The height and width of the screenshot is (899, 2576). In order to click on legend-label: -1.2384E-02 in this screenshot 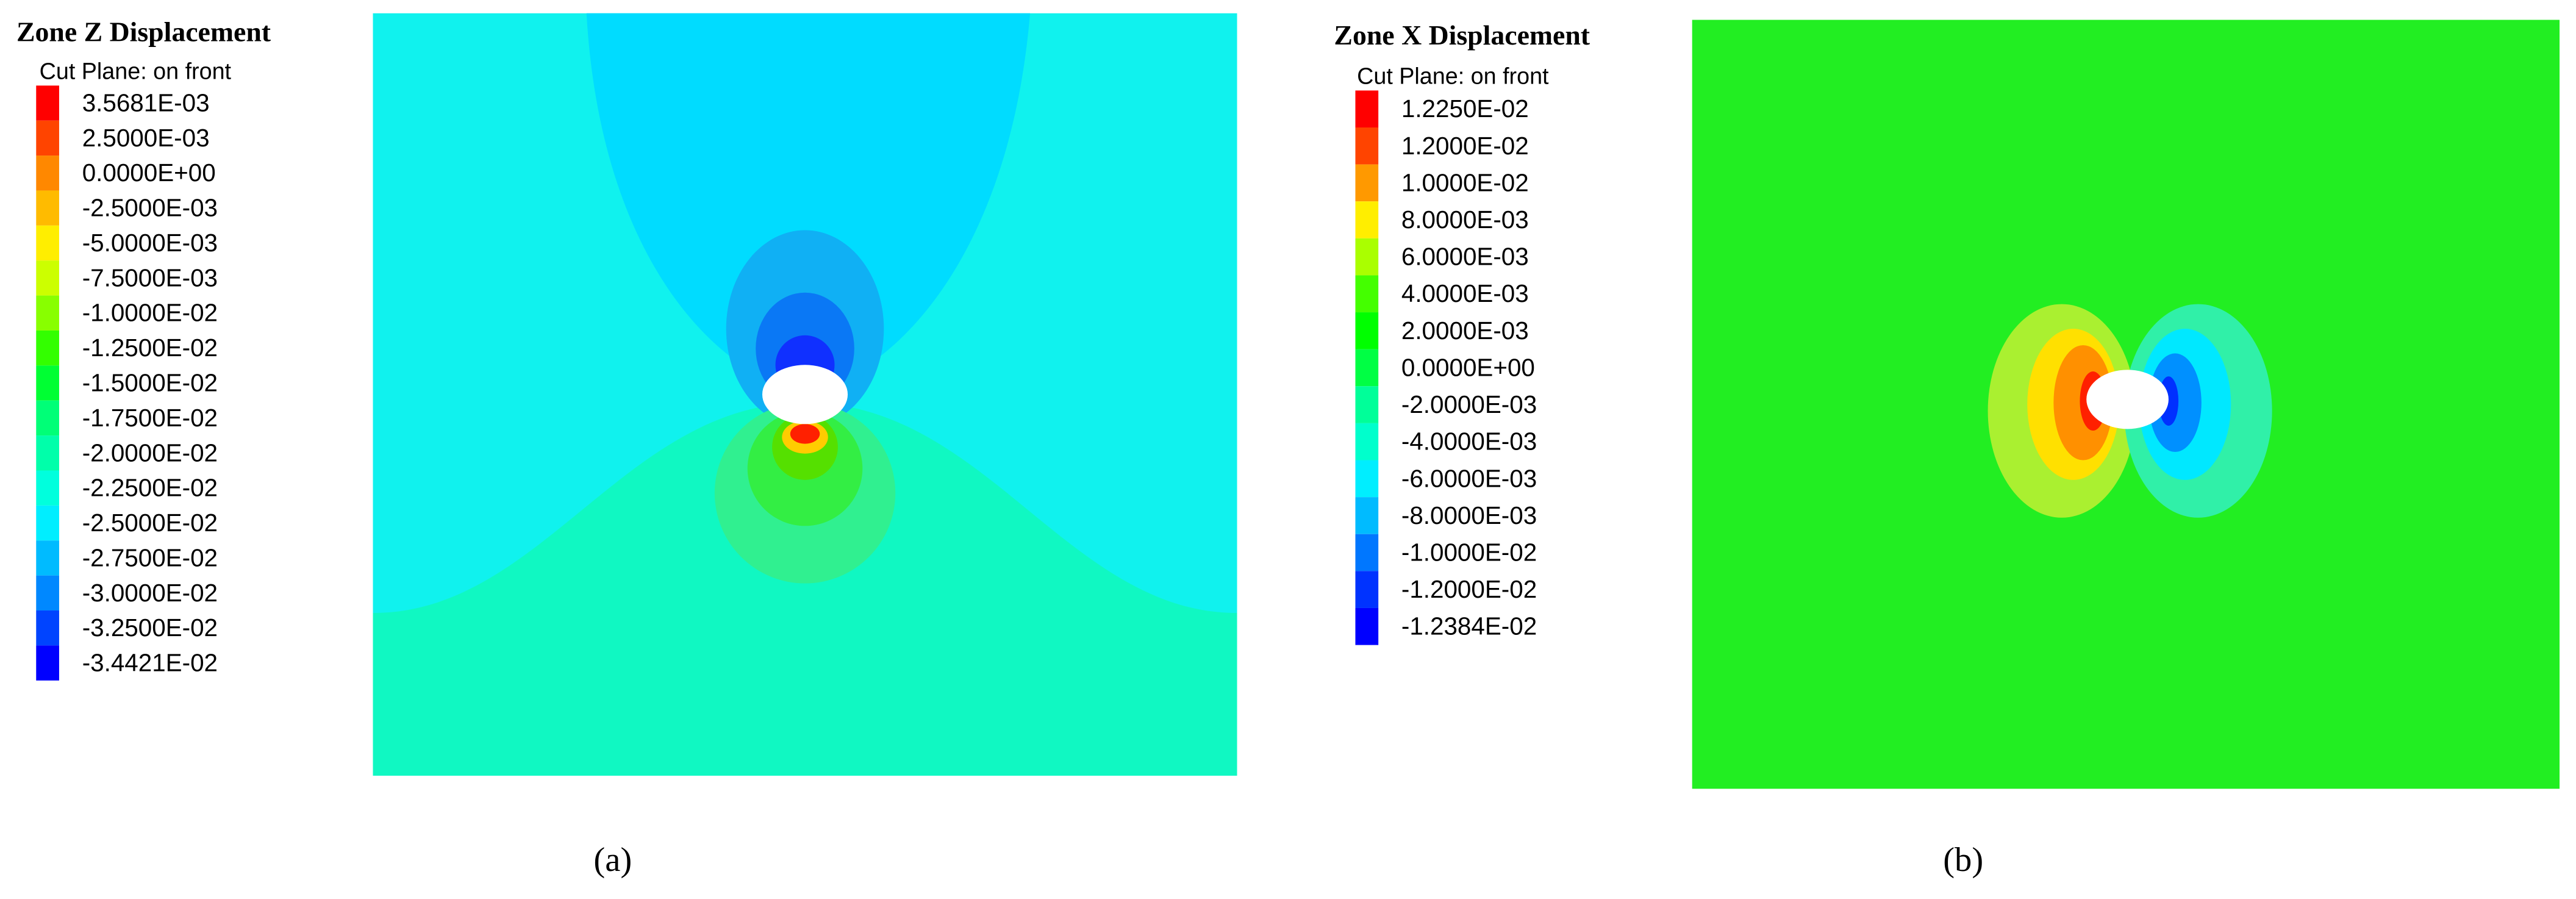, I will do `click(1469, 626)`.